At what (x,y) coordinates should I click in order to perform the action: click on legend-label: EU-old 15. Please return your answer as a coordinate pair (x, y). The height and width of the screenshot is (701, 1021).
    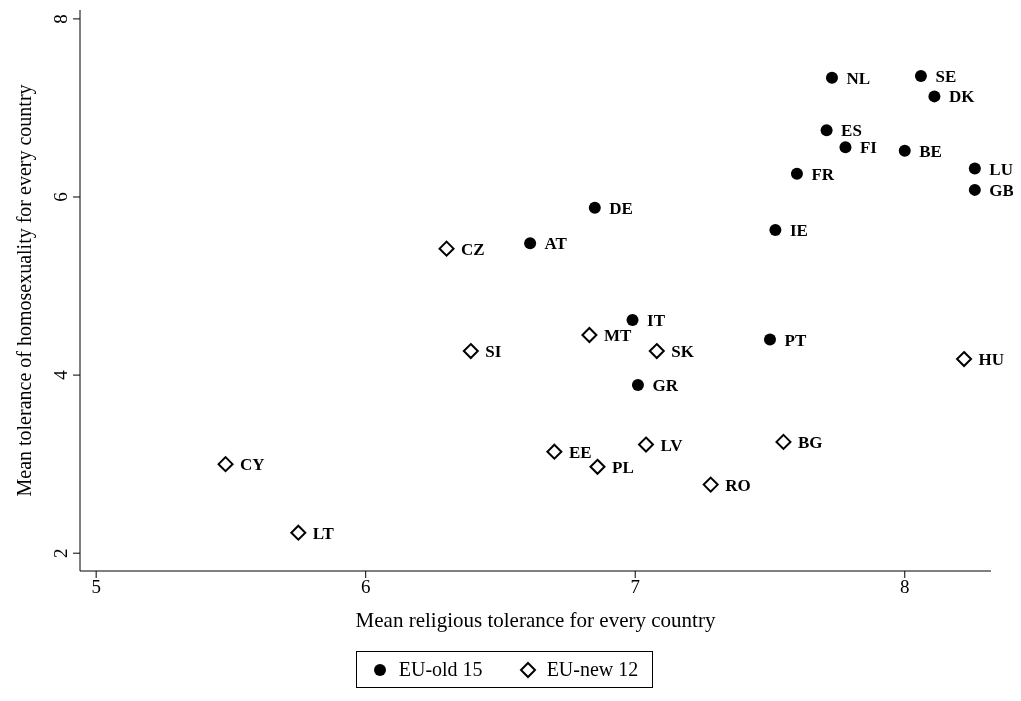
    Looking at the image, I should click on (440, 669).